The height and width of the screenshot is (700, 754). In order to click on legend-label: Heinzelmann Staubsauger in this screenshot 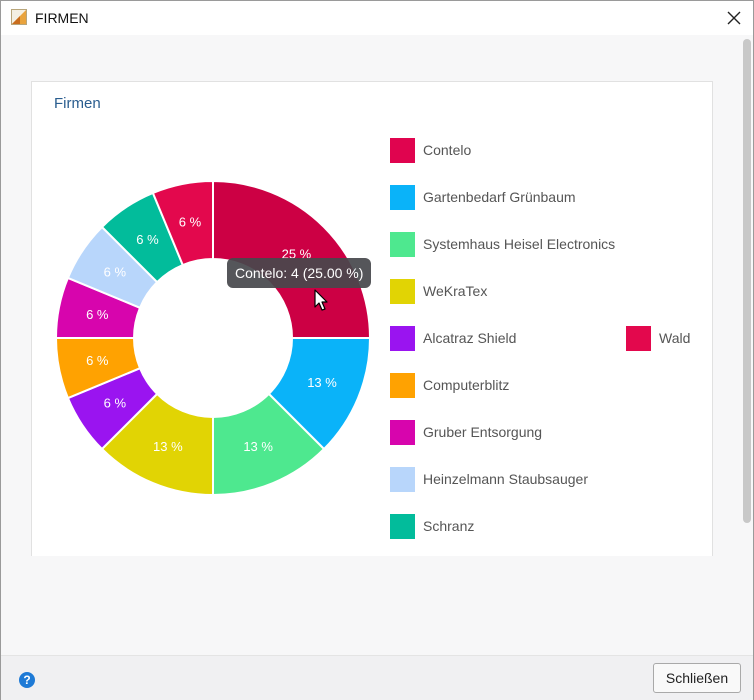, I will do `click(505, 479)`.